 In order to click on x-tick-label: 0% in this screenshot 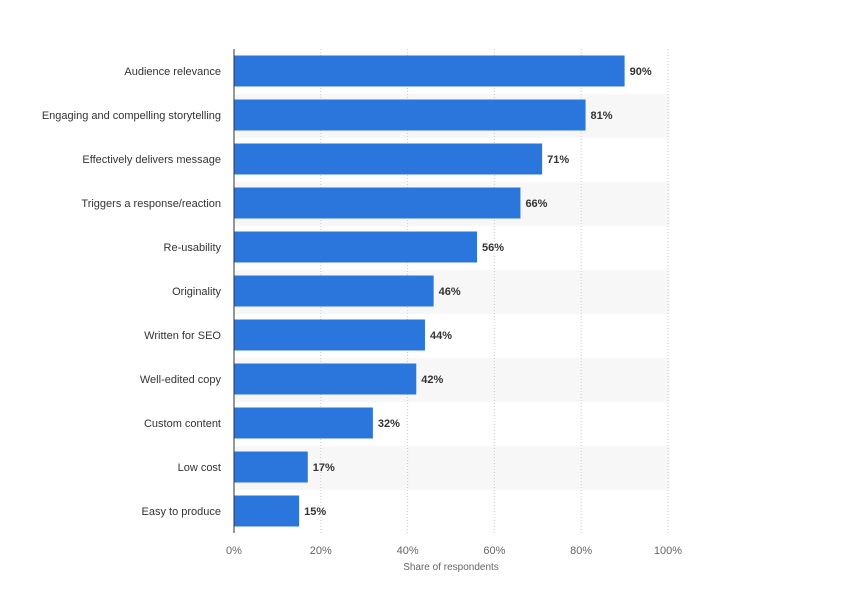, I will do `click(234, 551)`.